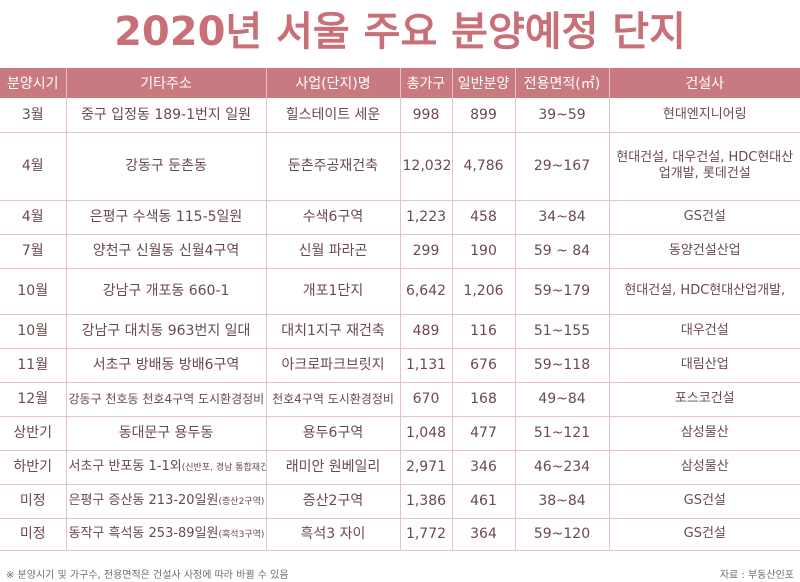  Describe the element at coordinates (165, 534) in the screenshot. I see `cell-address: 동작구 흑석동 253-89일원(흑석3구역)` at that location.